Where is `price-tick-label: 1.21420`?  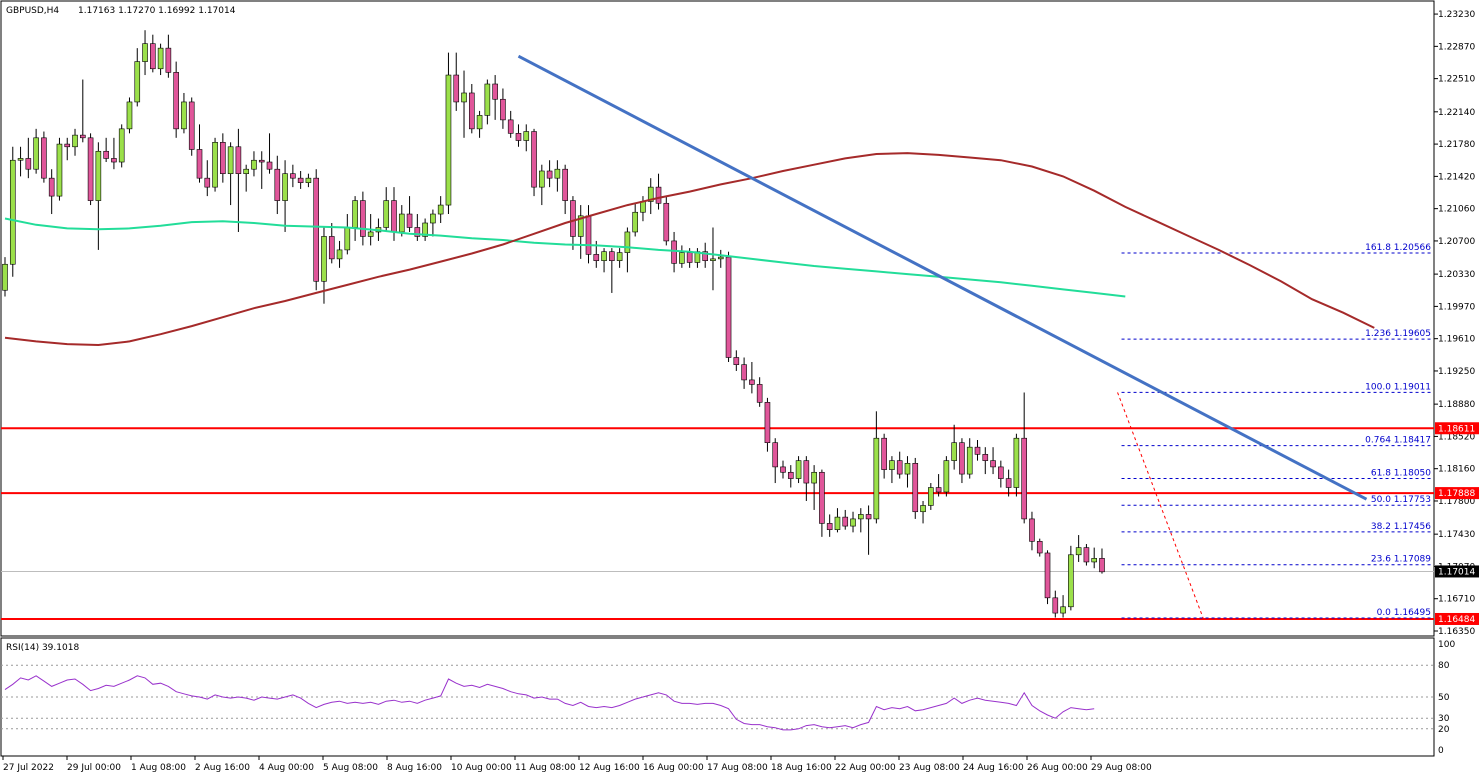 price-tick-label: 1.21420 is located at coordinates (1456, 177).